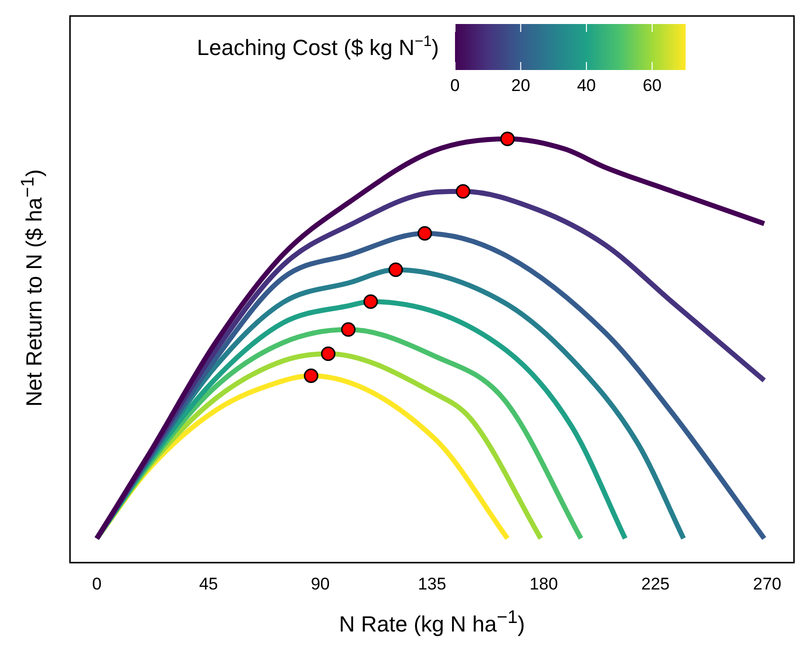 This screenshot has width=812, height=653. Describe the element at coordinates (320, 584) in the screenshot. I see `x-tick-label: 90` at that location.